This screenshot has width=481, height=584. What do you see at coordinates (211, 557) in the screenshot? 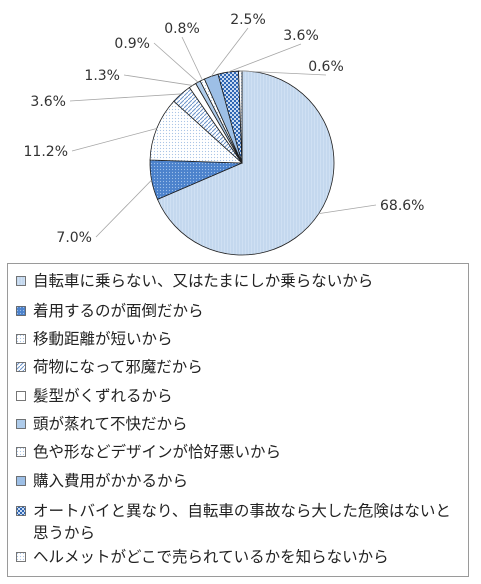
I see `legend-label: ヘルメットがどこで売られているかを知らないから` at bounding box center [211, 557].